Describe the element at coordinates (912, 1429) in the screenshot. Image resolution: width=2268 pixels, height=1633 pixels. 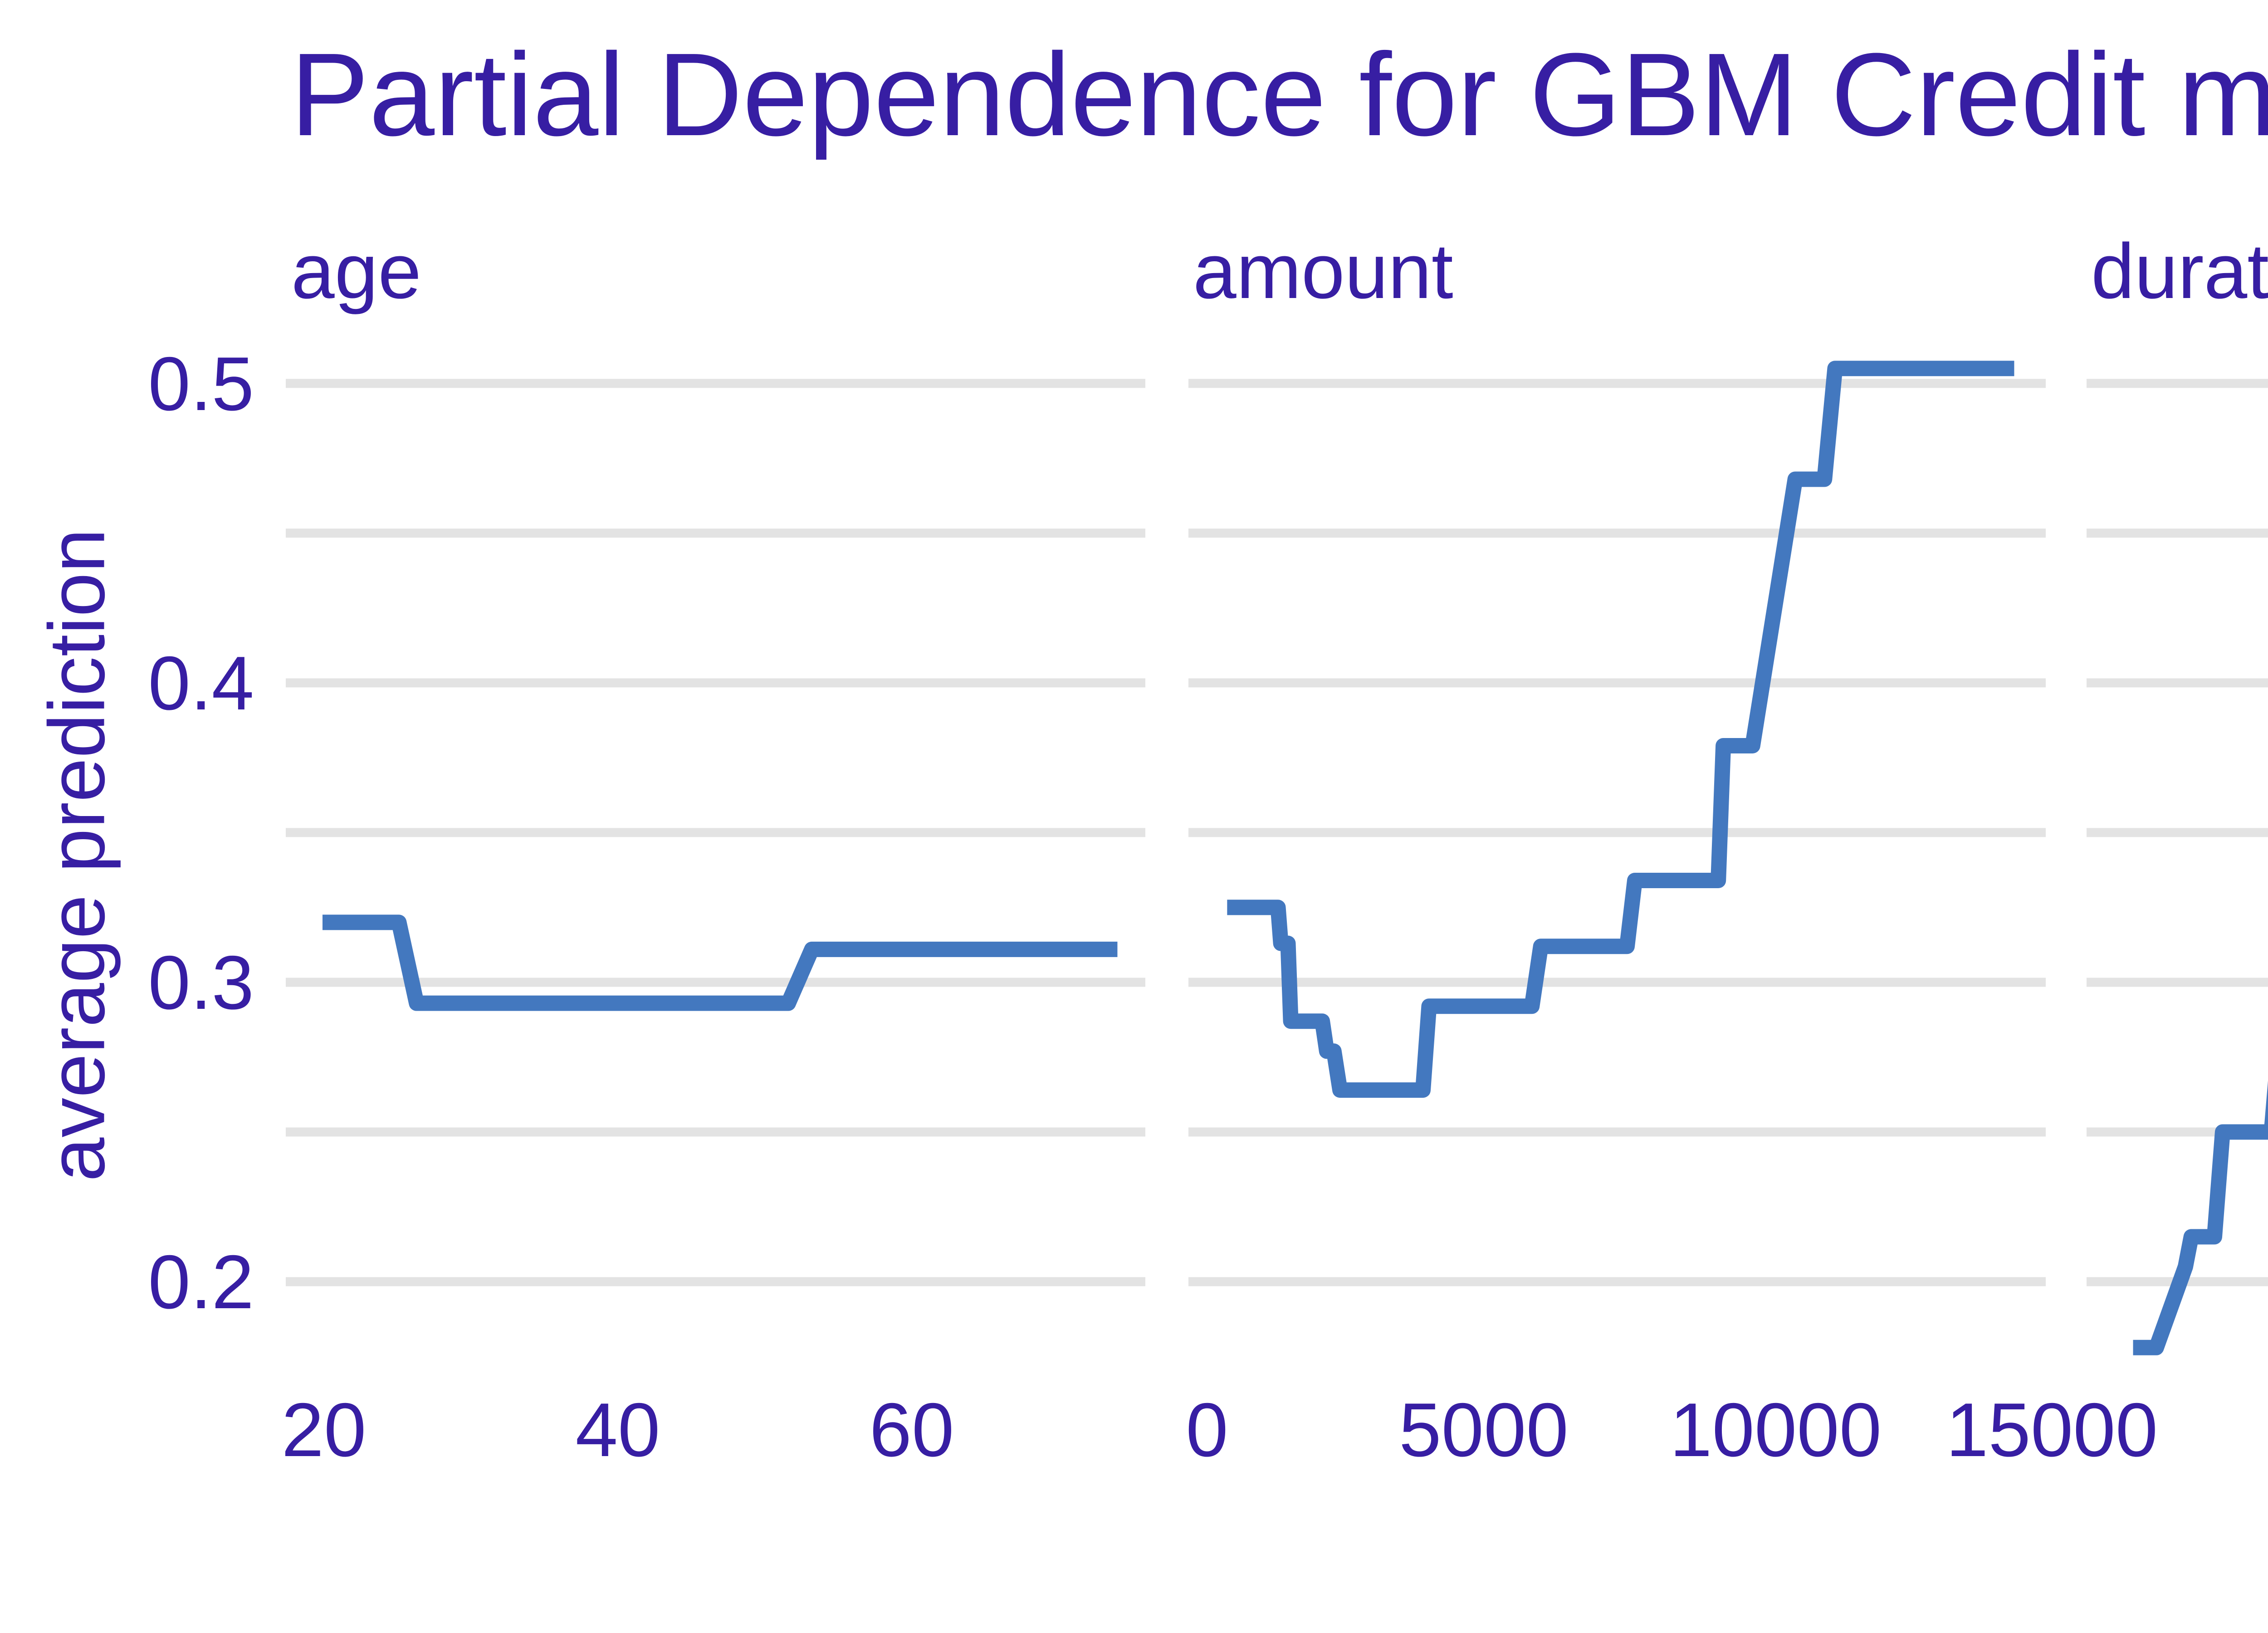
I see `x-tick-age-60: 60` at that location.